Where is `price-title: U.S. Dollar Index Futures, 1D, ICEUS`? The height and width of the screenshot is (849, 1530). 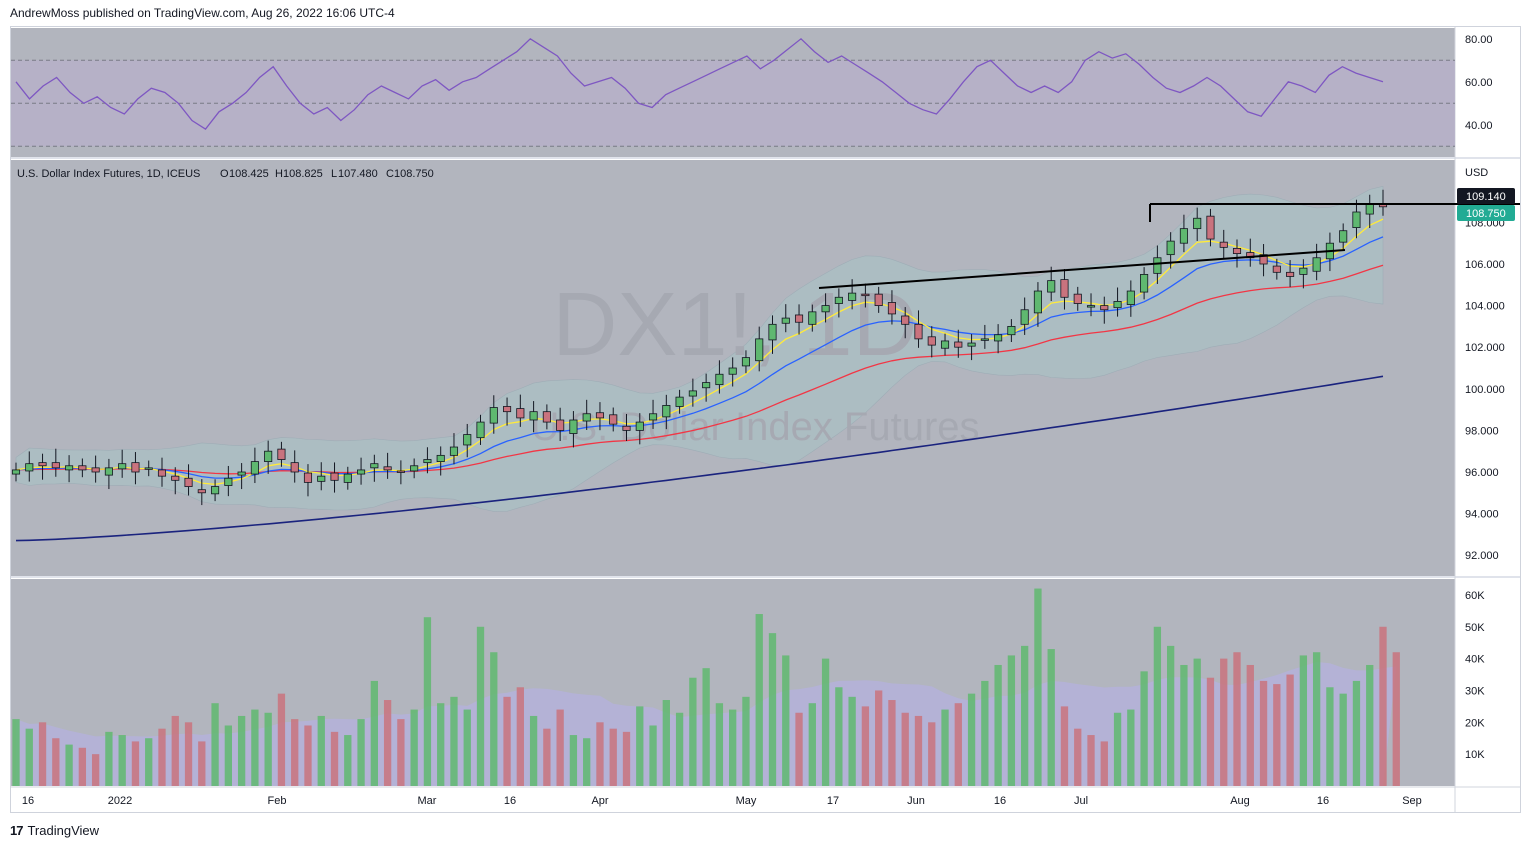
price-title: U.S. Dollar Index Futures, 1D, ICEUS is located at coordinates (108, 174).